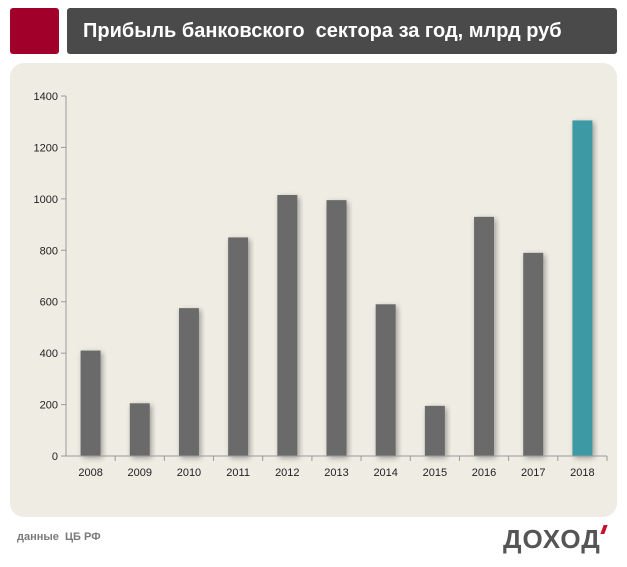 Image resolution: width=627 pixels, height=567 pixels. What do you see at coordinates (533, 354) in the screenshot?
I see `bar-2017` at bounding box center [533, 354].